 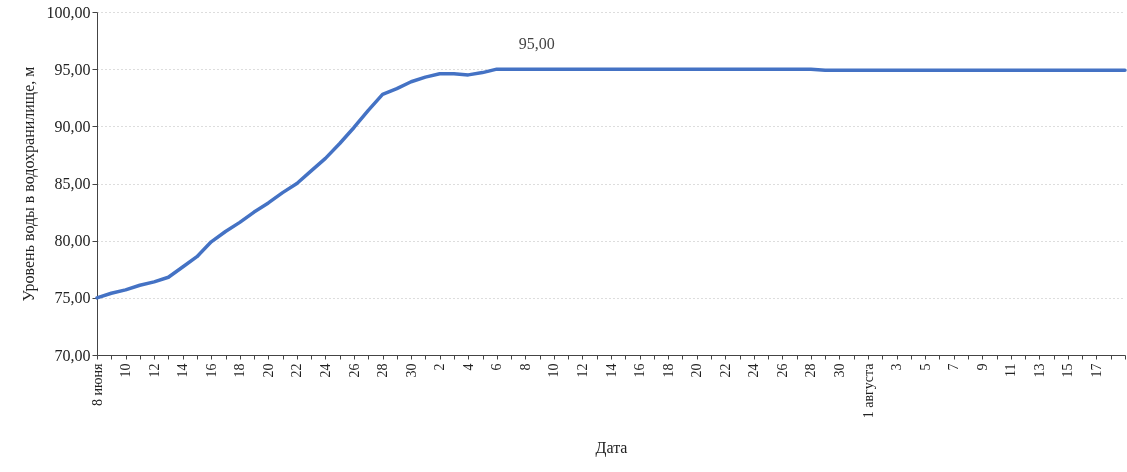 What do you see at coordinates (72, 241) in the screenshot?
I see `y-tick-label: 80,00` at bounding box center [72, 241].